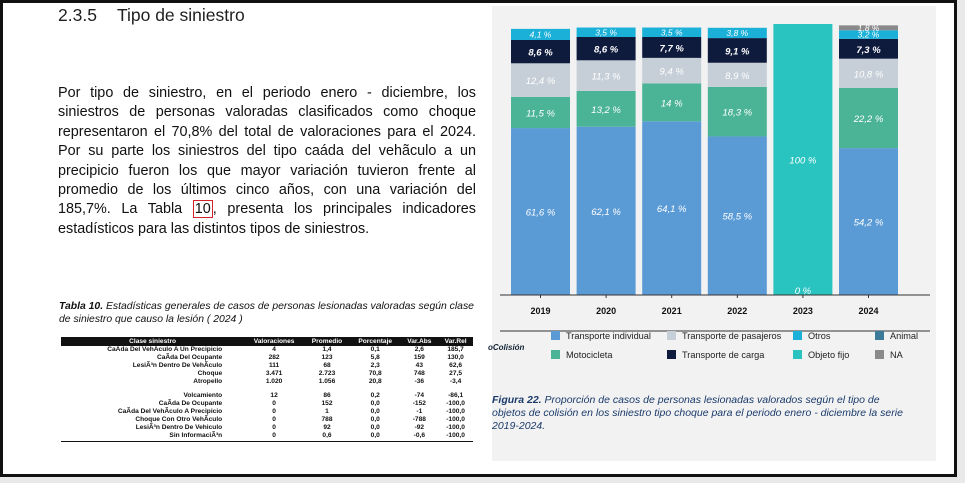 The height and width of the screenshot is (483, 965). What do you see at coordinates (540, 113) in the screenshot?
I see `data-label: 11,5 %` at bounding box center [540, 113].